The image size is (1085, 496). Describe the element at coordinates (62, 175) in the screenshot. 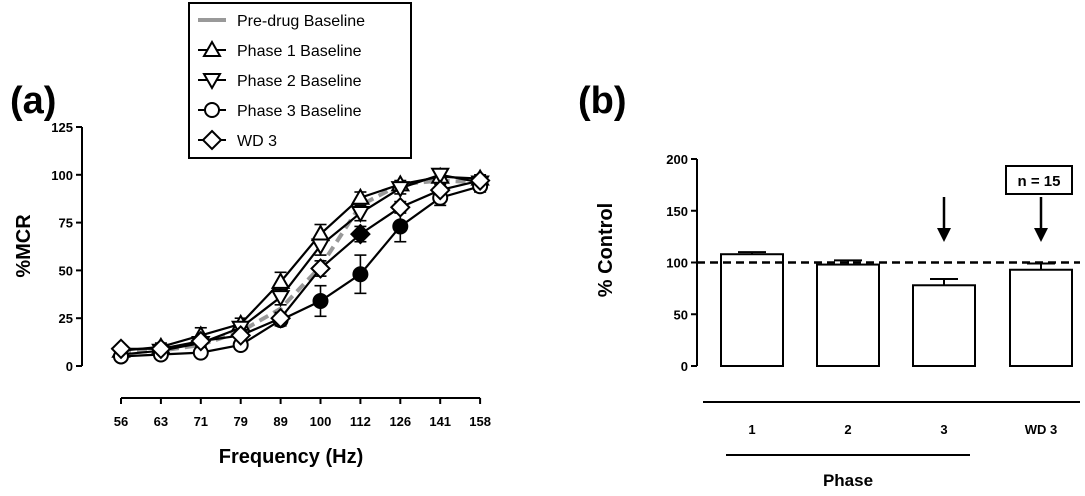

I see `panel-a-ytick-label: 100` at that location.